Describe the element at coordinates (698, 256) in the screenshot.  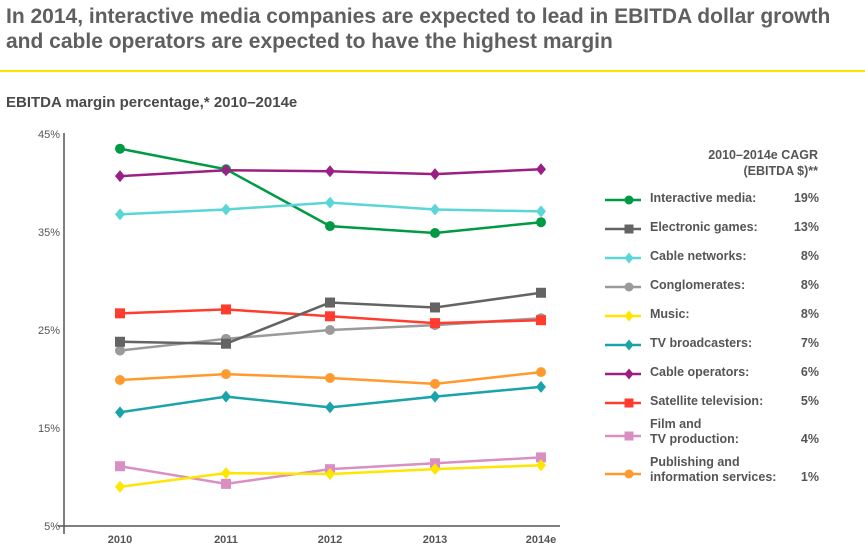
I see `legend-label: Cable networks:` at that location.